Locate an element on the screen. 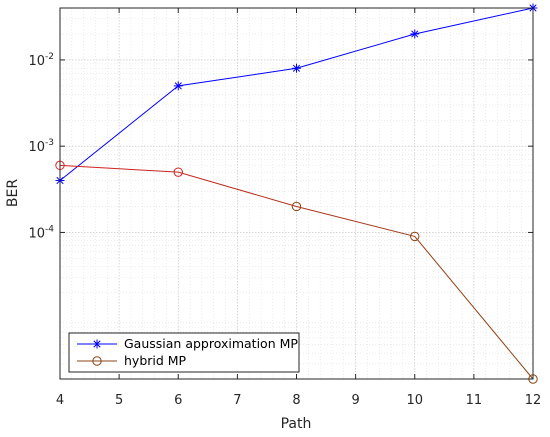  legend-label-hybrid: hybrid MP is located at coordinates (155, 360).